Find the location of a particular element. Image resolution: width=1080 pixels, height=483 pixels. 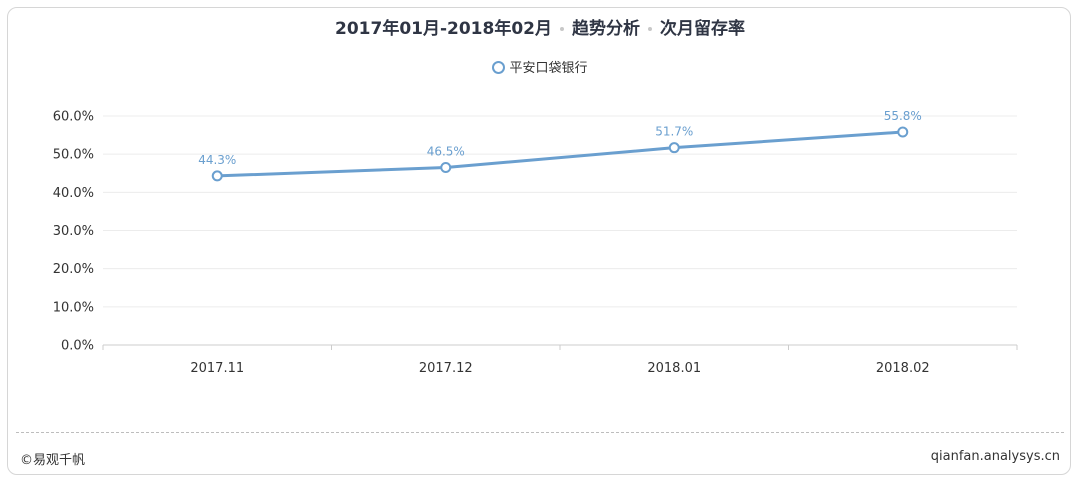

data-label: 46.5% is located at coordinates (446, 152).